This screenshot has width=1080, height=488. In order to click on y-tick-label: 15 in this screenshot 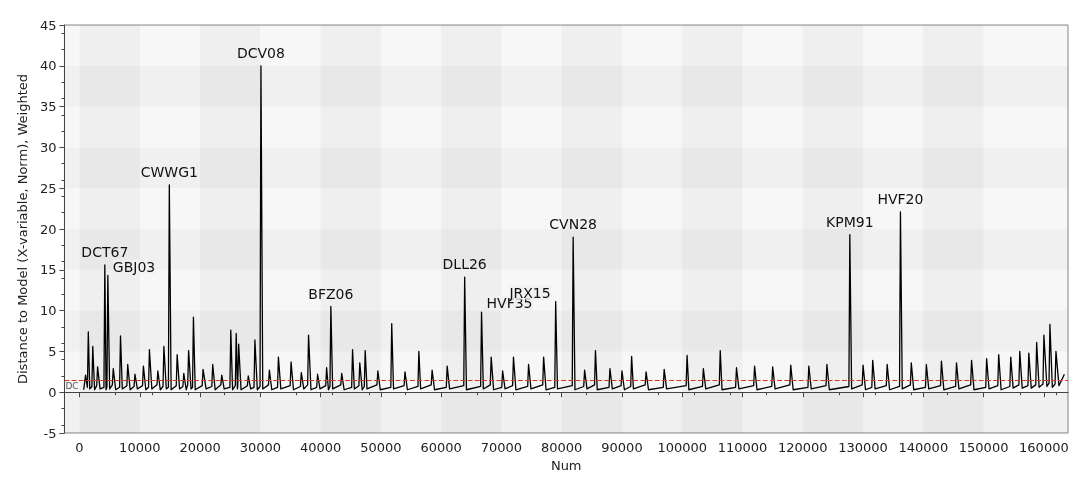, I will do `click(48, 270)`.